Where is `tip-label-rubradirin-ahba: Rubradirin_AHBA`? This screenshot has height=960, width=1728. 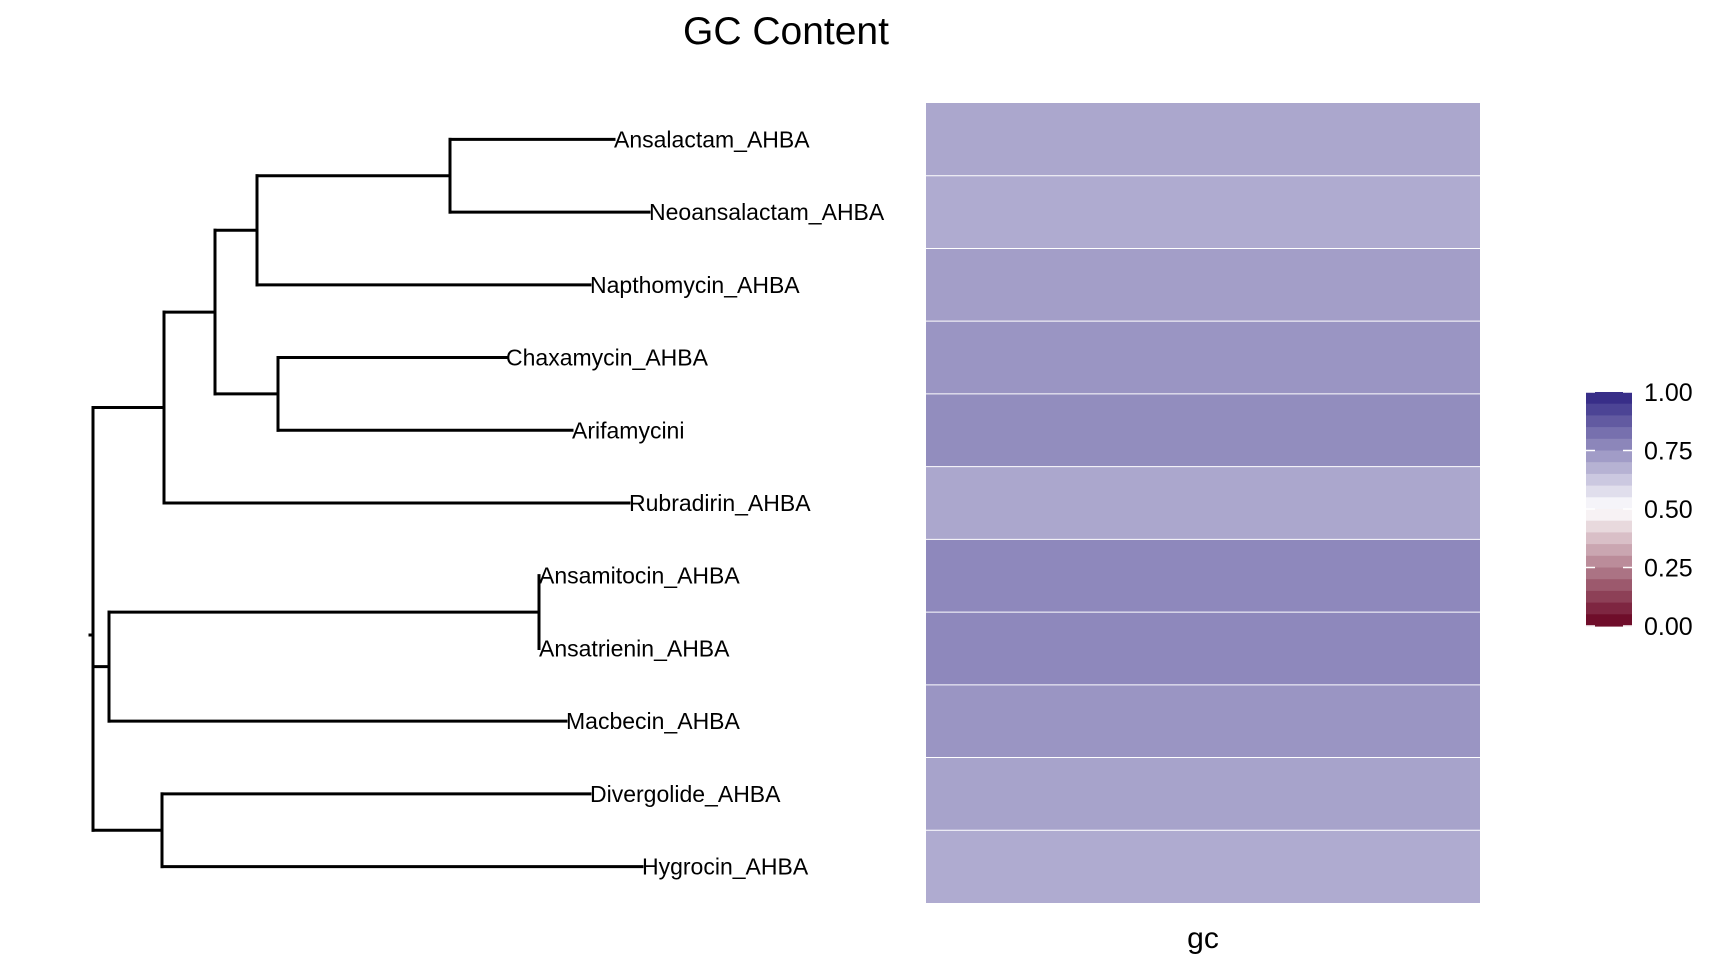 tip-label-rubradirin-ahba: Rubradirin_AHBA is located at coordinates (720, 503).